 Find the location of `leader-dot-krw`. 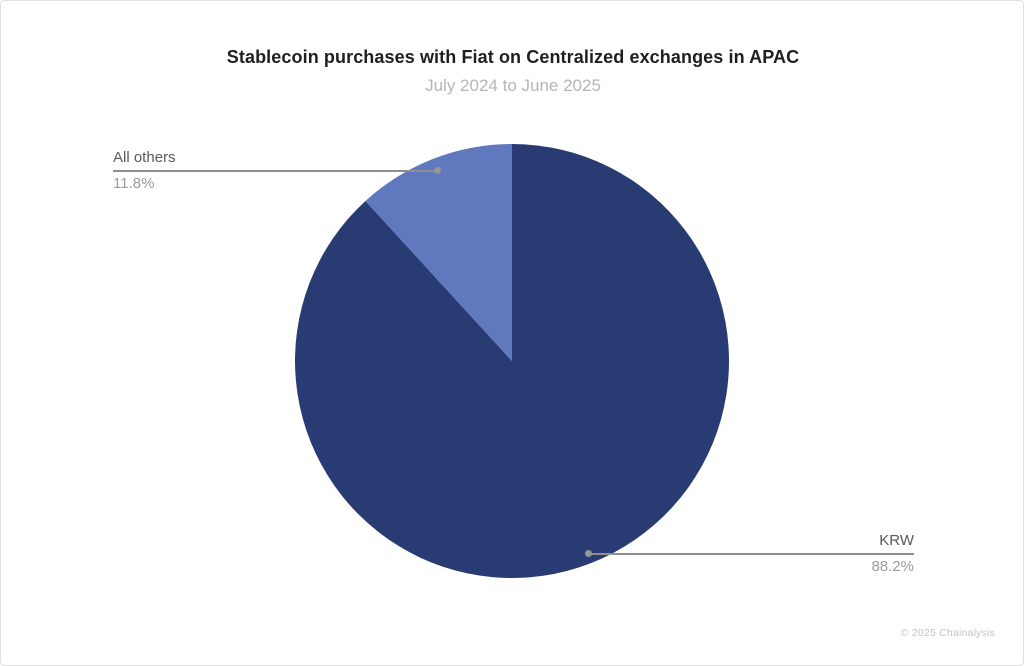

leader-dot-krw is located at coordinates (588, 553).